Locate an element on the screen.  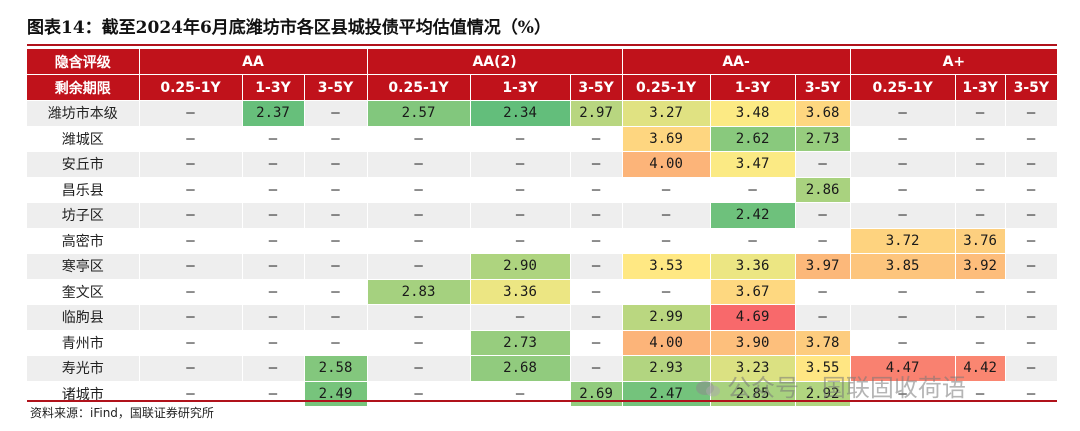
table-row: 潍坊市本级 –2.37–2.57 2.34 2.97 3.27 3.48 3.68– – – is located at coordinates (542, 113).